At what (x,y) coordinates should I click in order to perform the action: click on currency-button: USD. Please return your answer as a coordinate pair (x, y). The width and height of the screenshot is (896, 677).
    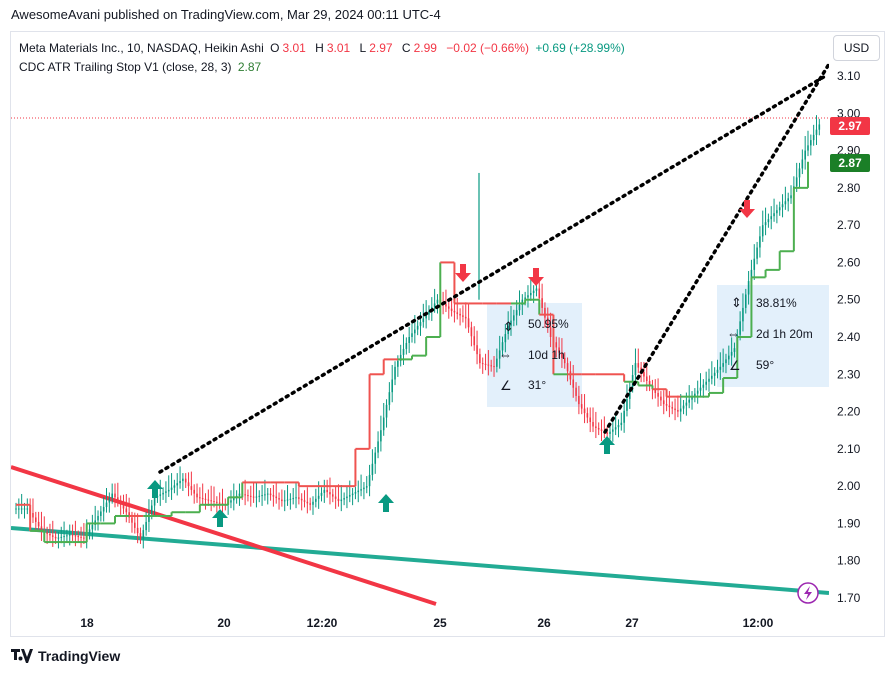
    Looking at the image, I should click on (856, 48).